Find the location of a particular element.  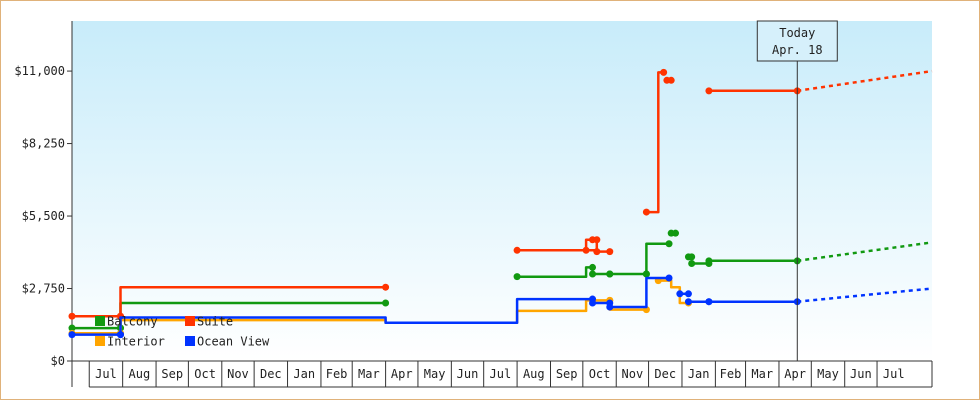

y-tick-label: $11,000 is located at coordinates (39, 71).